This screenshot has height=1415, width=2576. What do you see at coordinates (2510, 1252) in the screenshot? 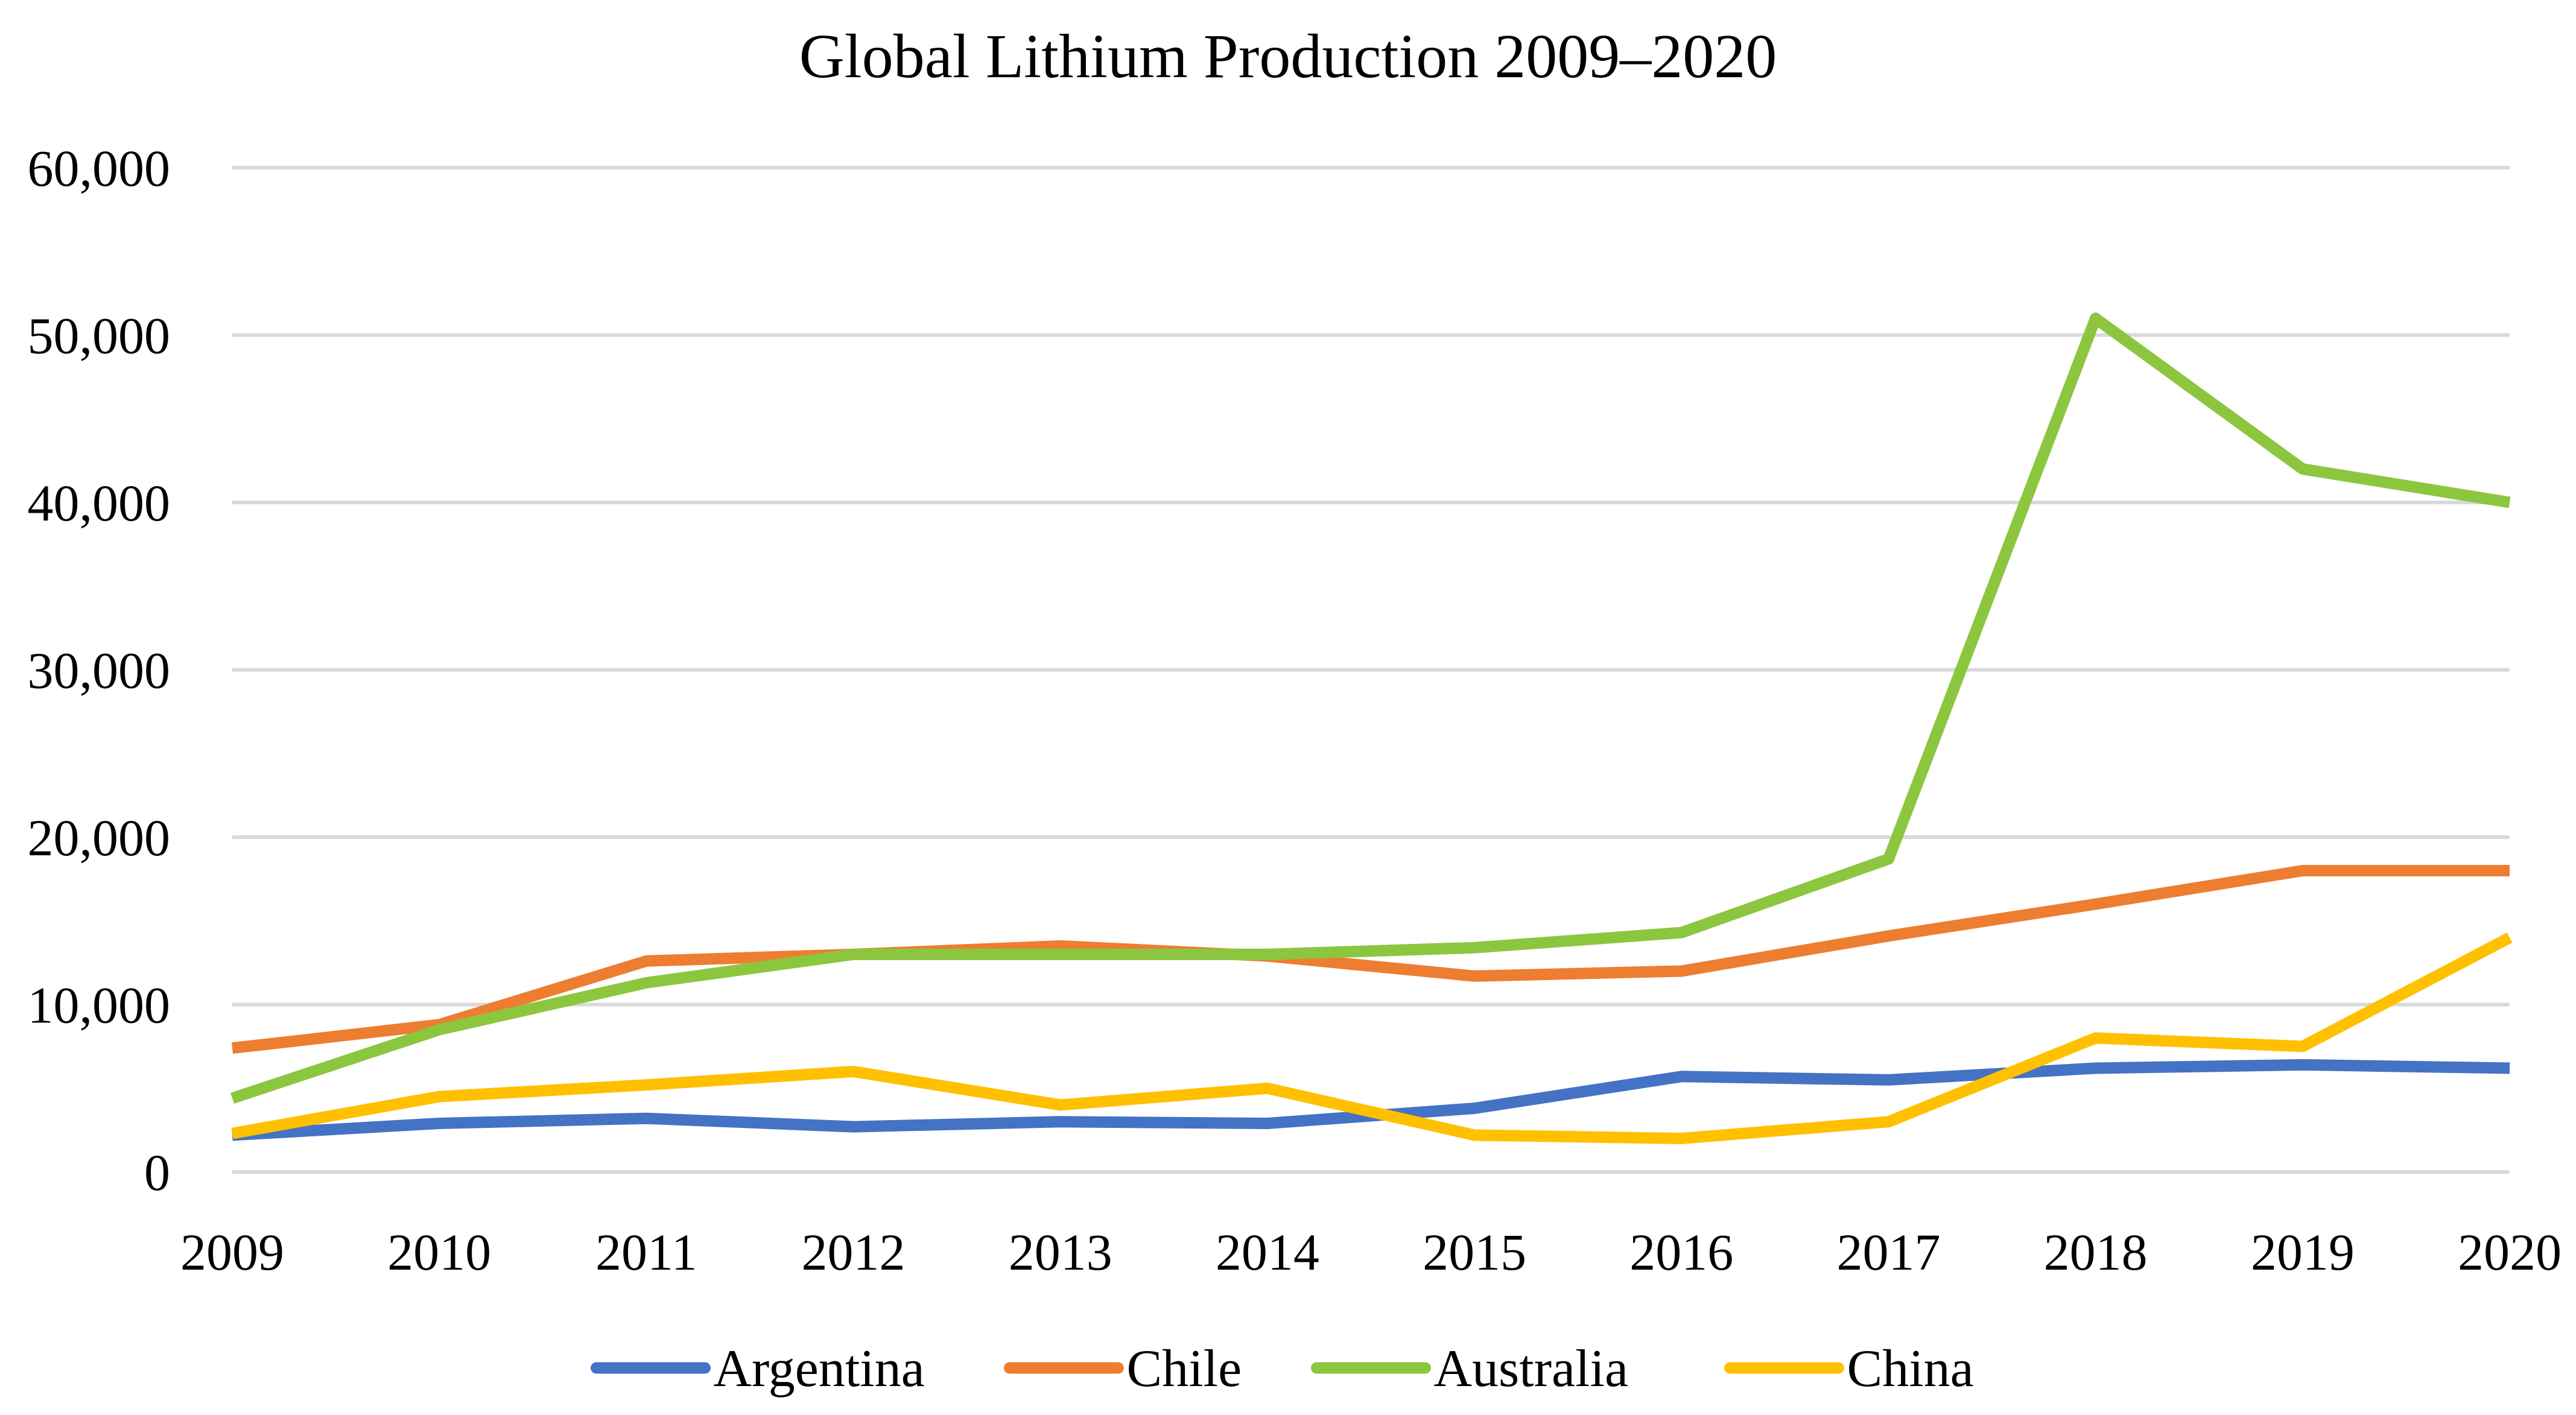
I see `x-tick-label: 2020` at bounding box center [2510, 1252].